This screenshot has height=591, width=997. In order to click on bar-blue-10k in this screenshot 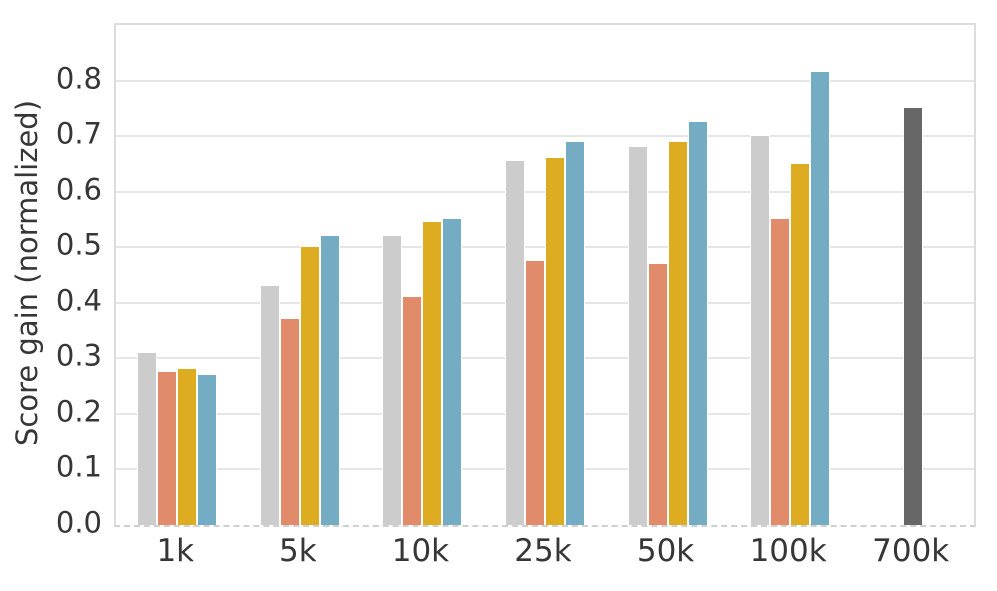, I will do `click(452, 371)`.